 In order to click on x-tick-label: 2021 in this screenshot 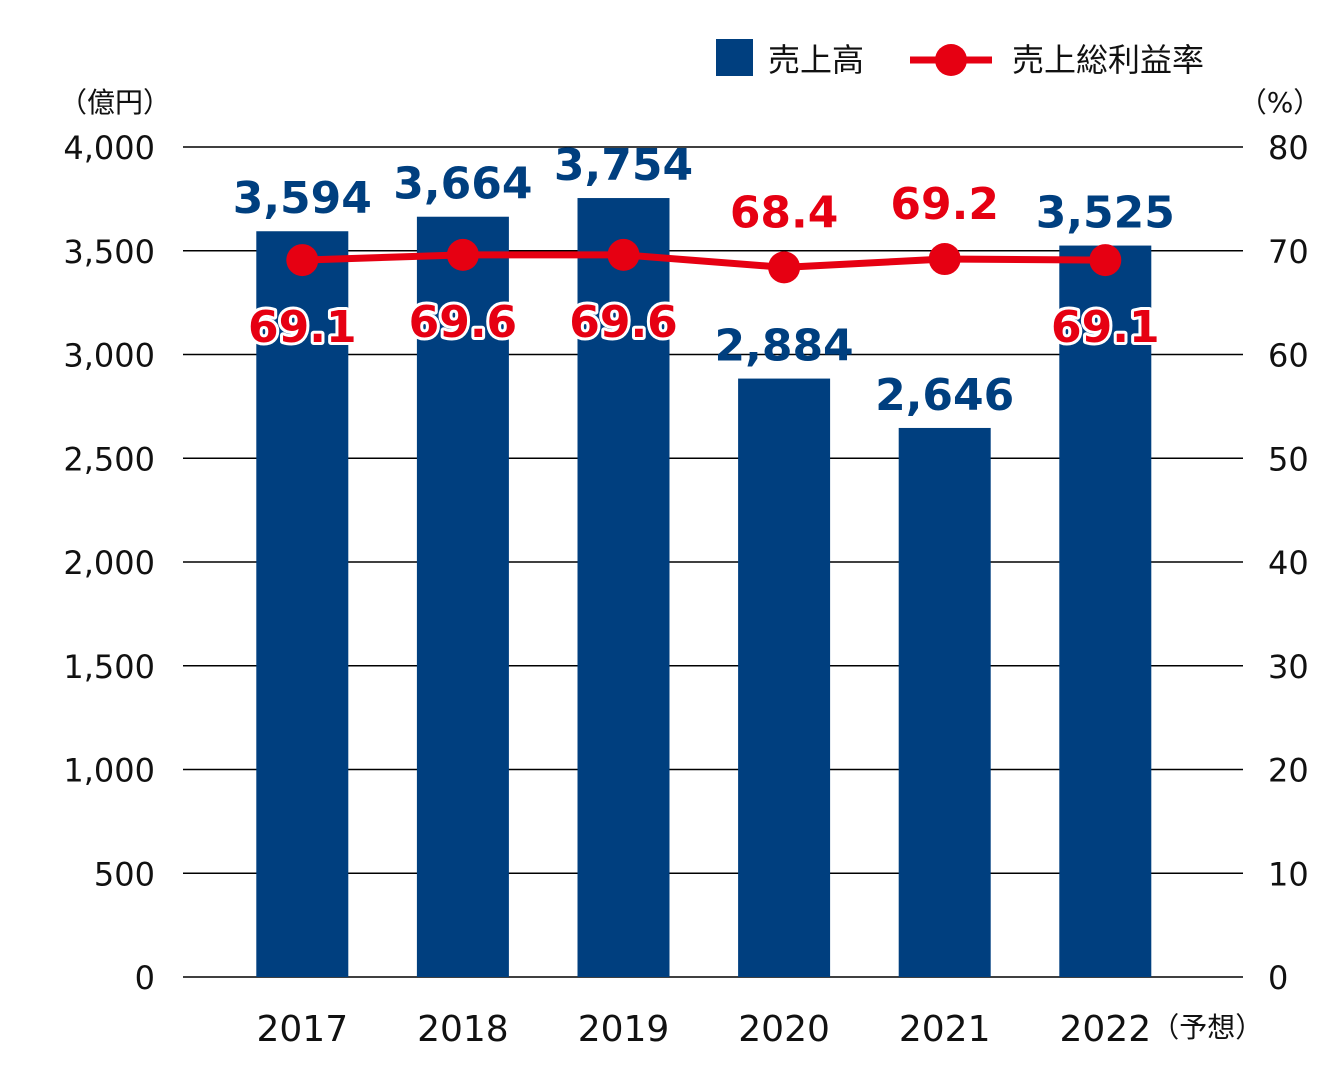, I will do `click(945, 1029)`.